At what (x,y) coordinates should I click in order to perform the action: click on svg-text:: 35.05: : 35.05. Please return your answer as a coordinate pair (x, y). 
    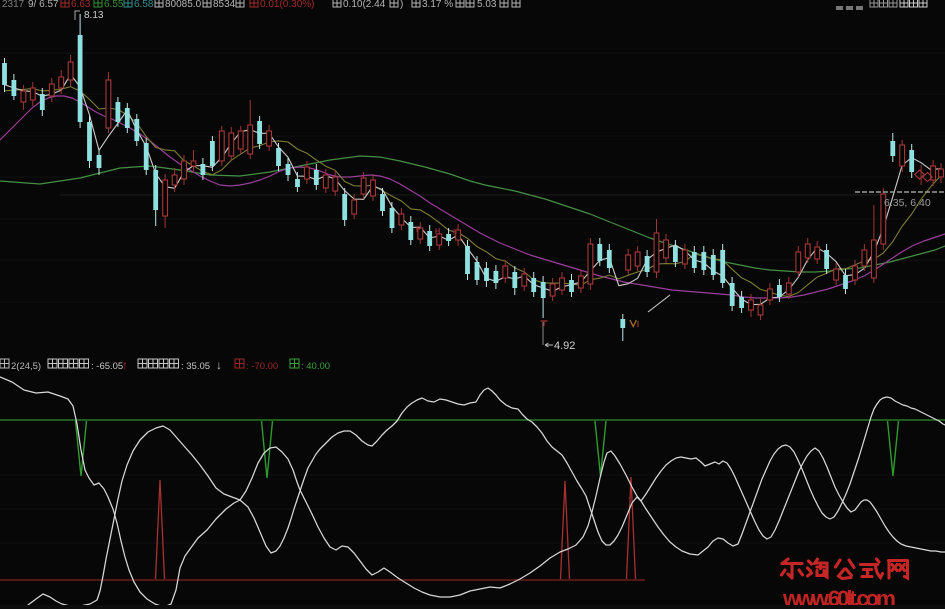
    Looking at the image, I should click on (195, 366).